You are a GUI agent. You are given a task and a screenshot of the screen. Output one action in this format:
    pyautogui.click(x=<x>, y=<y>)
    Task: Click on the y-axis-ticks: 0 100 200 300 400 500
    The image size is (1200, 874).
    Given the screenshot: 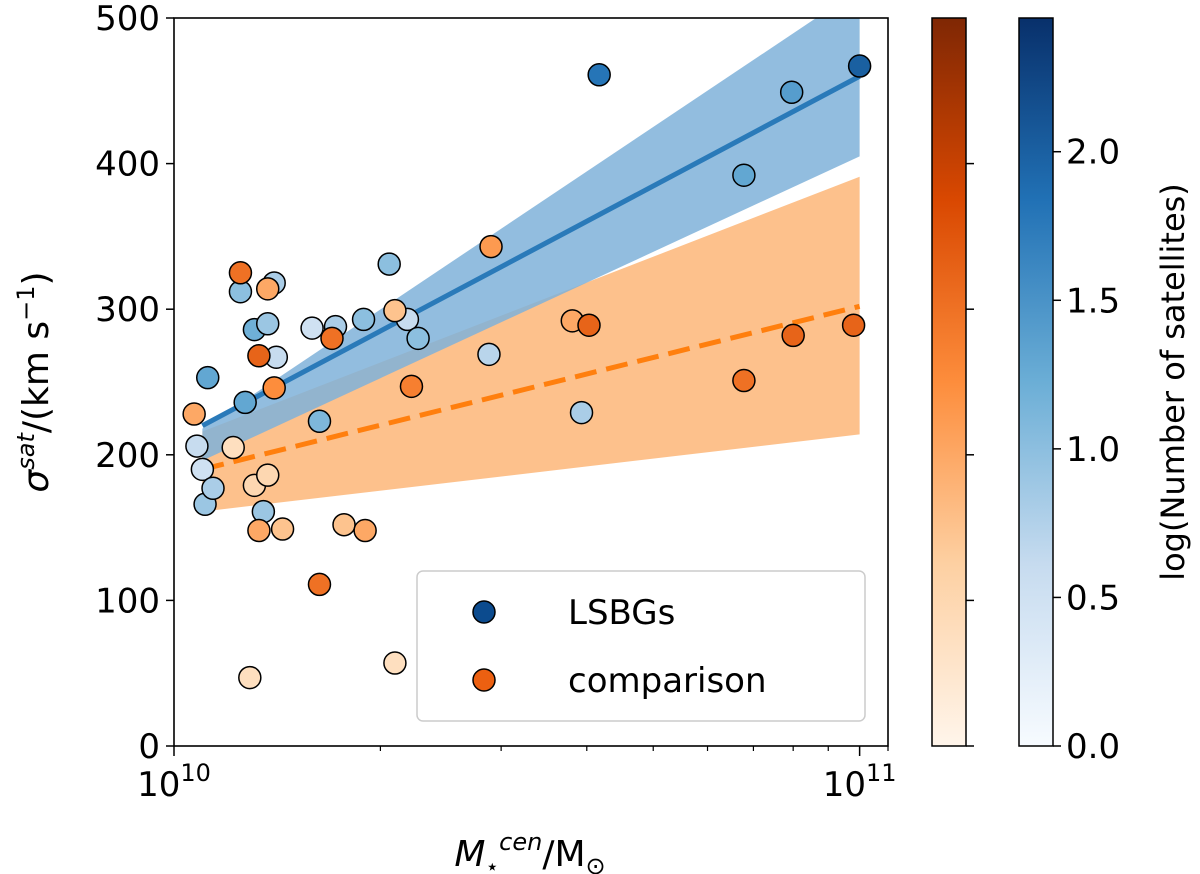 What is the action you would take?
    pyautogui.click(x=134, y=383)
    